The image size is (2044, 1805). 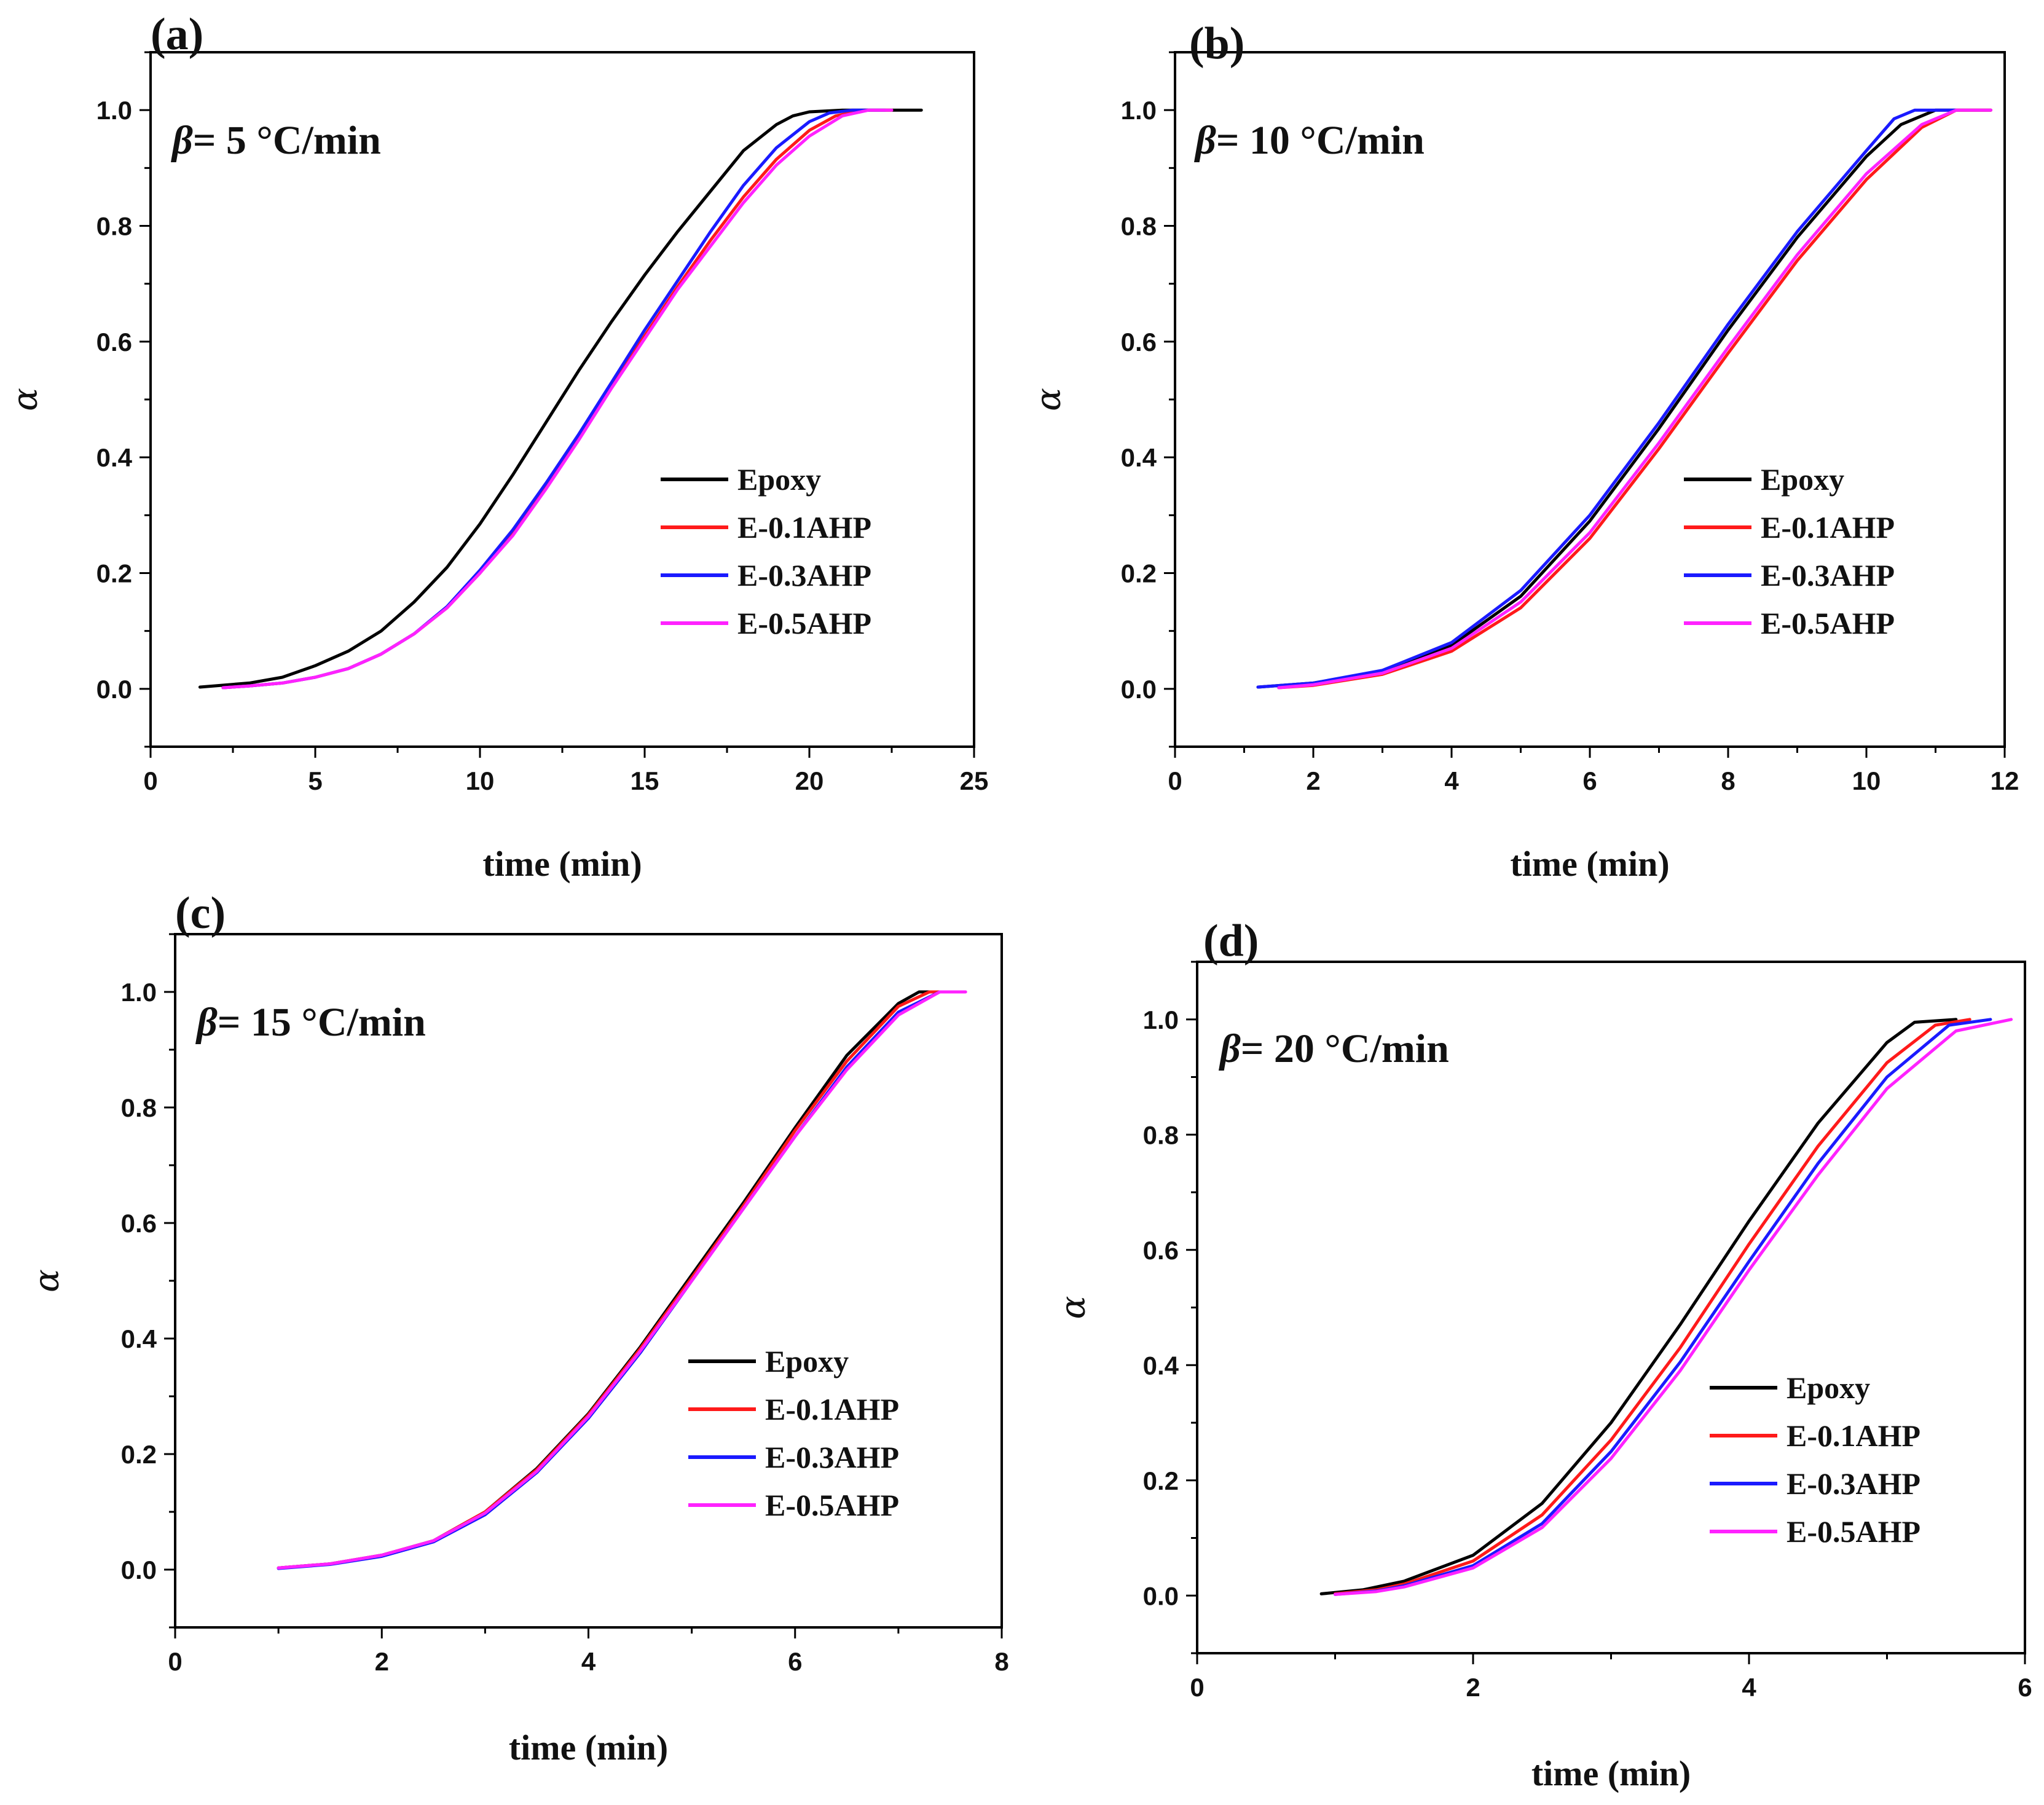 What do you see at coordinates (200, 913) in the screenshot?
I see `panel-label: (c)` at bounding box center [200, 913].